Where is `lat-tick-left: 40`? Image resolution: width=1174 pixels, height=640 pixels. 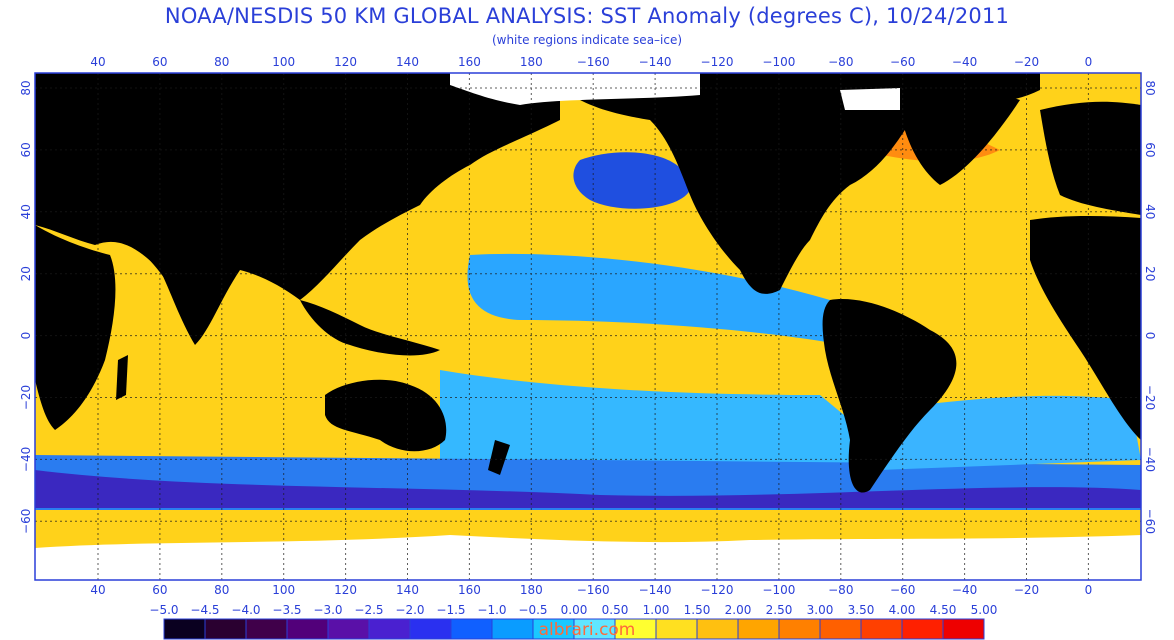 lat-tick-left: 40 is located at coordinates (26, 211).